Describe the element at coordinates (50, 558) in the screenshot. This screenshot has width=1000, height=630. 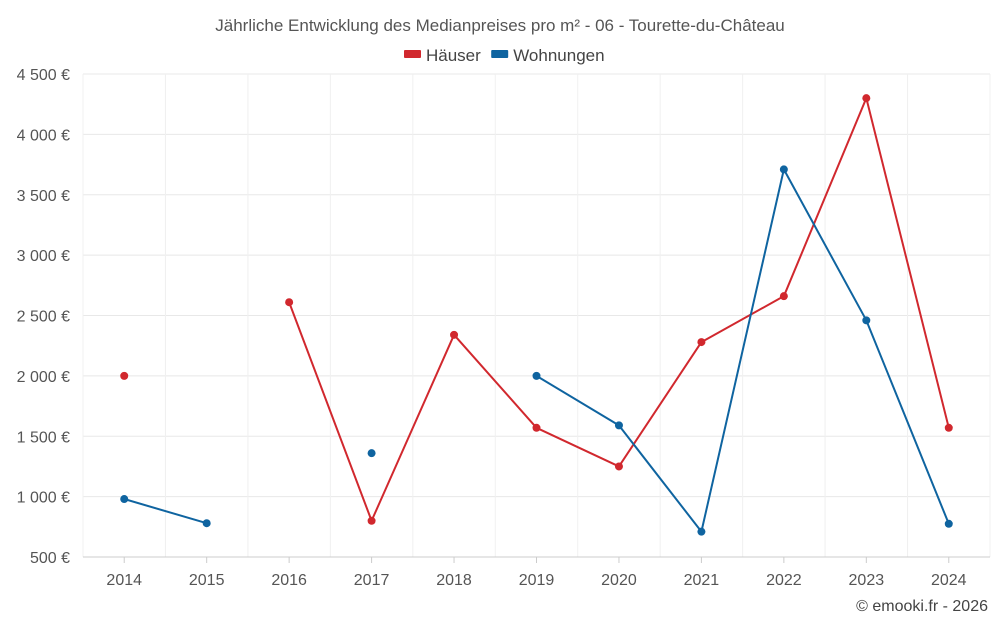
I see `y-tick-label: 500 €` at that location.